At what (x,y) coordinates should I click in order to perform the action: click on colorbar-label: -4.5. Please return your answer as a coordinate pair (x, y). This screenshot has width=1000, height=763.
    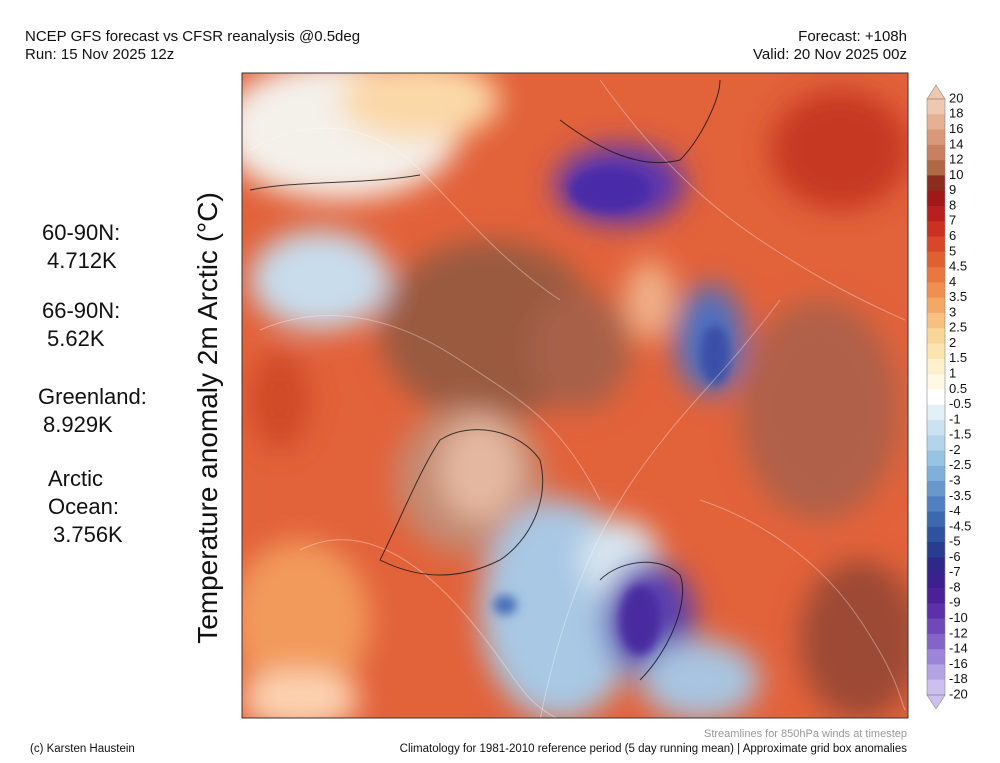
    Looking at the image, I should click on (960, 525).